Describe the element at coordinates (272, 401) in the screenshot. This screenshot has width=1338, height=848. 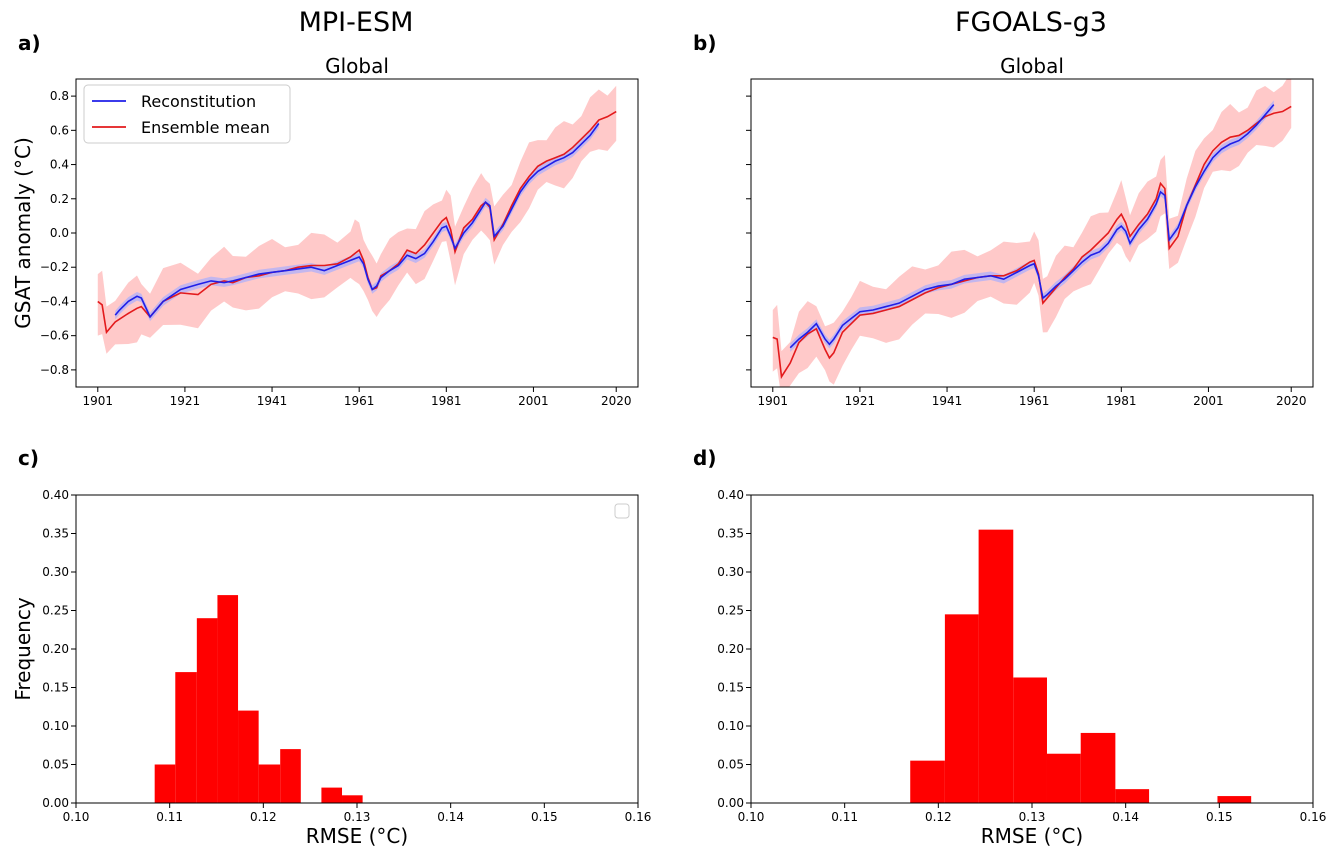
I see `panel-a-xtick-label: 1941` at that location.